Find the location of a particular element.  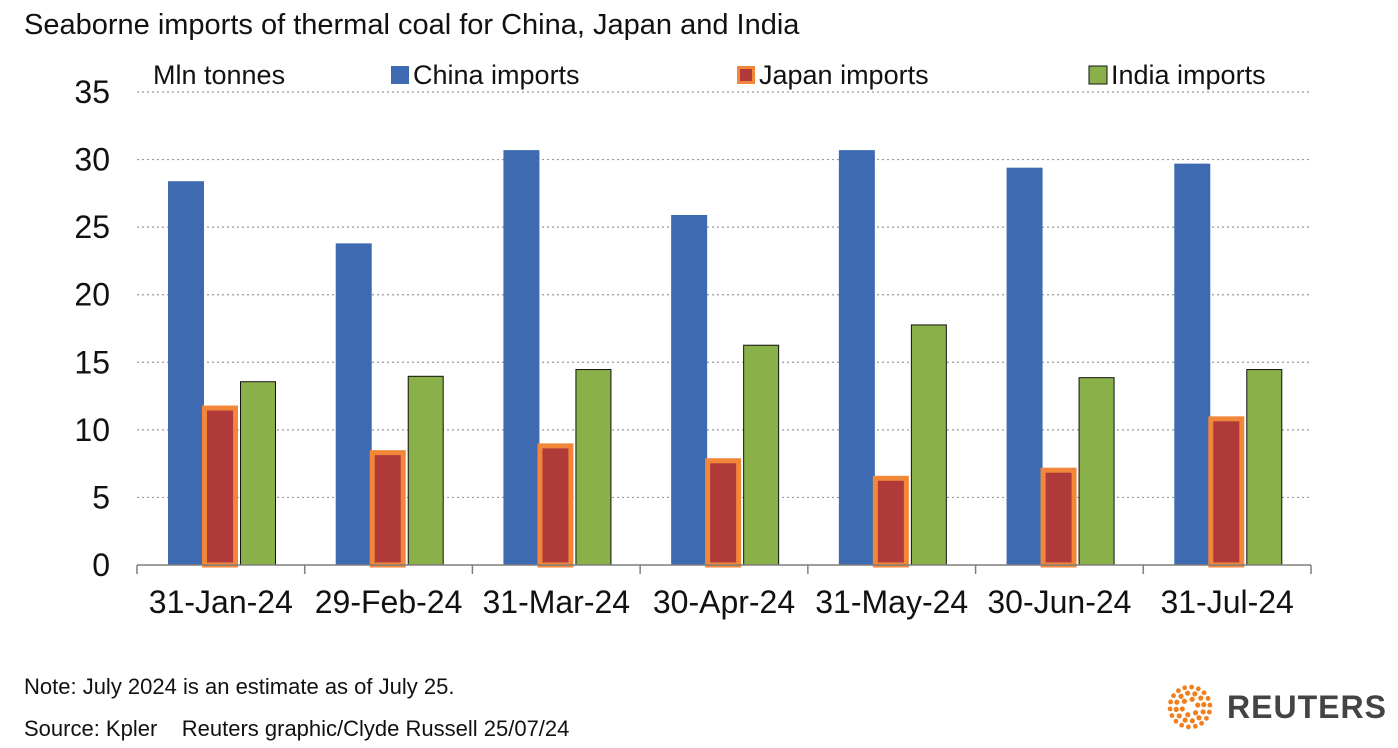

x-tick-label: 31-Jul-24 is located at coordinates (1226, 602).